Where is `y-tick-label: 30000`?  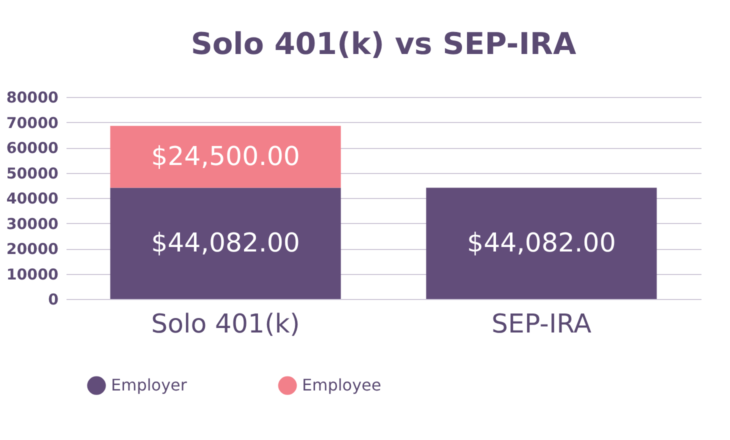
y-tick-label: 30000 is located at coordinates (32, 223).